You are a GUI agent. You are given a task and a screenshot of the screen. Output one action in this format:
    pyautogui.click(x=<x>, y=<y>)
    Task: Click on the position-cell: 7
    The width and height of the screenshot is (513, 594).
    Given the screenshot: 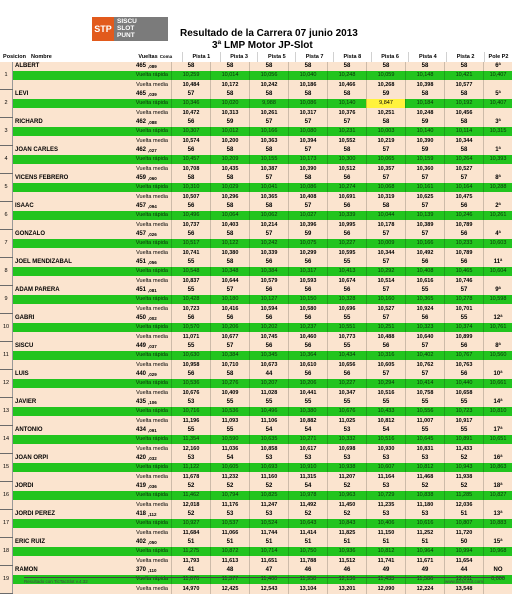 What is the action you would take?
    pyautogui.click(x=6, y=243)
    